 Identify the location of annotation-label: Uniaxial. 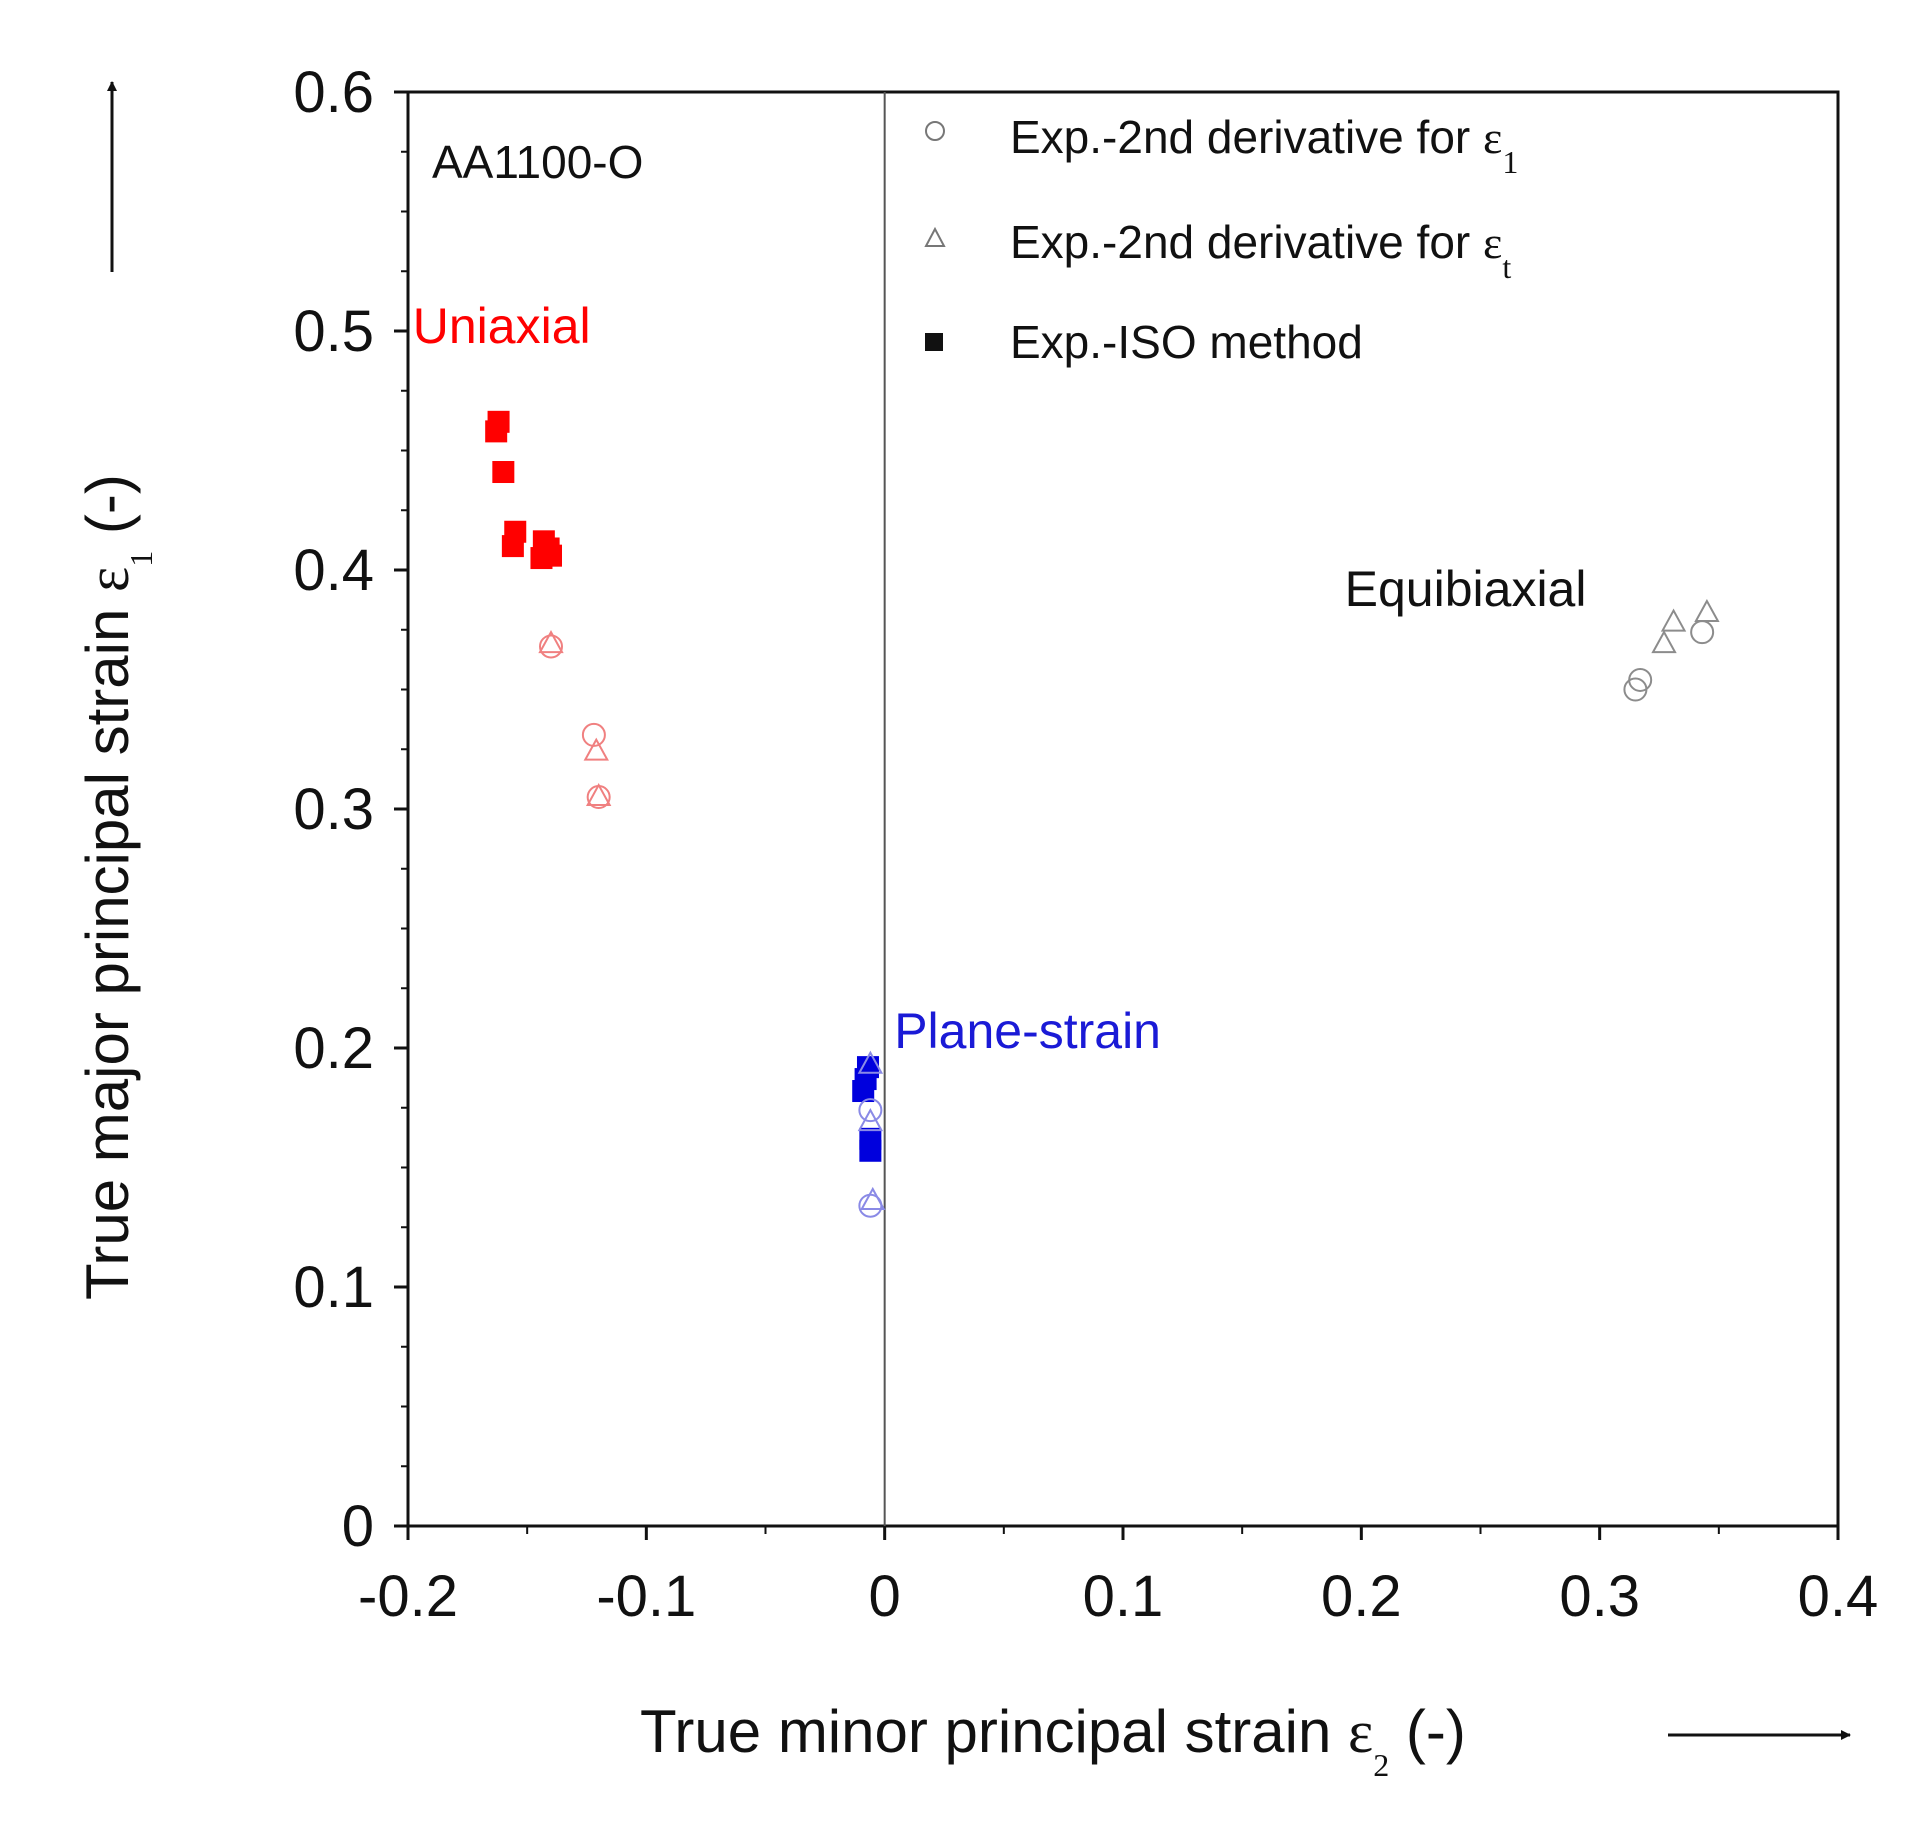
(502, 326).